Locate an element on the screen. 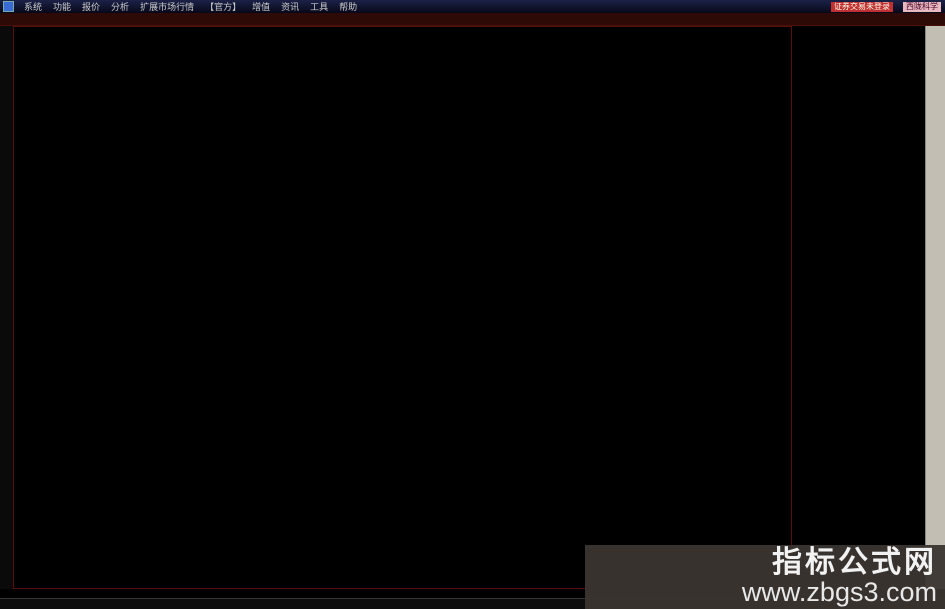 Image resolution: width=945 pixels, height=609 pixels. status-bar is located at coordinates (472, 603).